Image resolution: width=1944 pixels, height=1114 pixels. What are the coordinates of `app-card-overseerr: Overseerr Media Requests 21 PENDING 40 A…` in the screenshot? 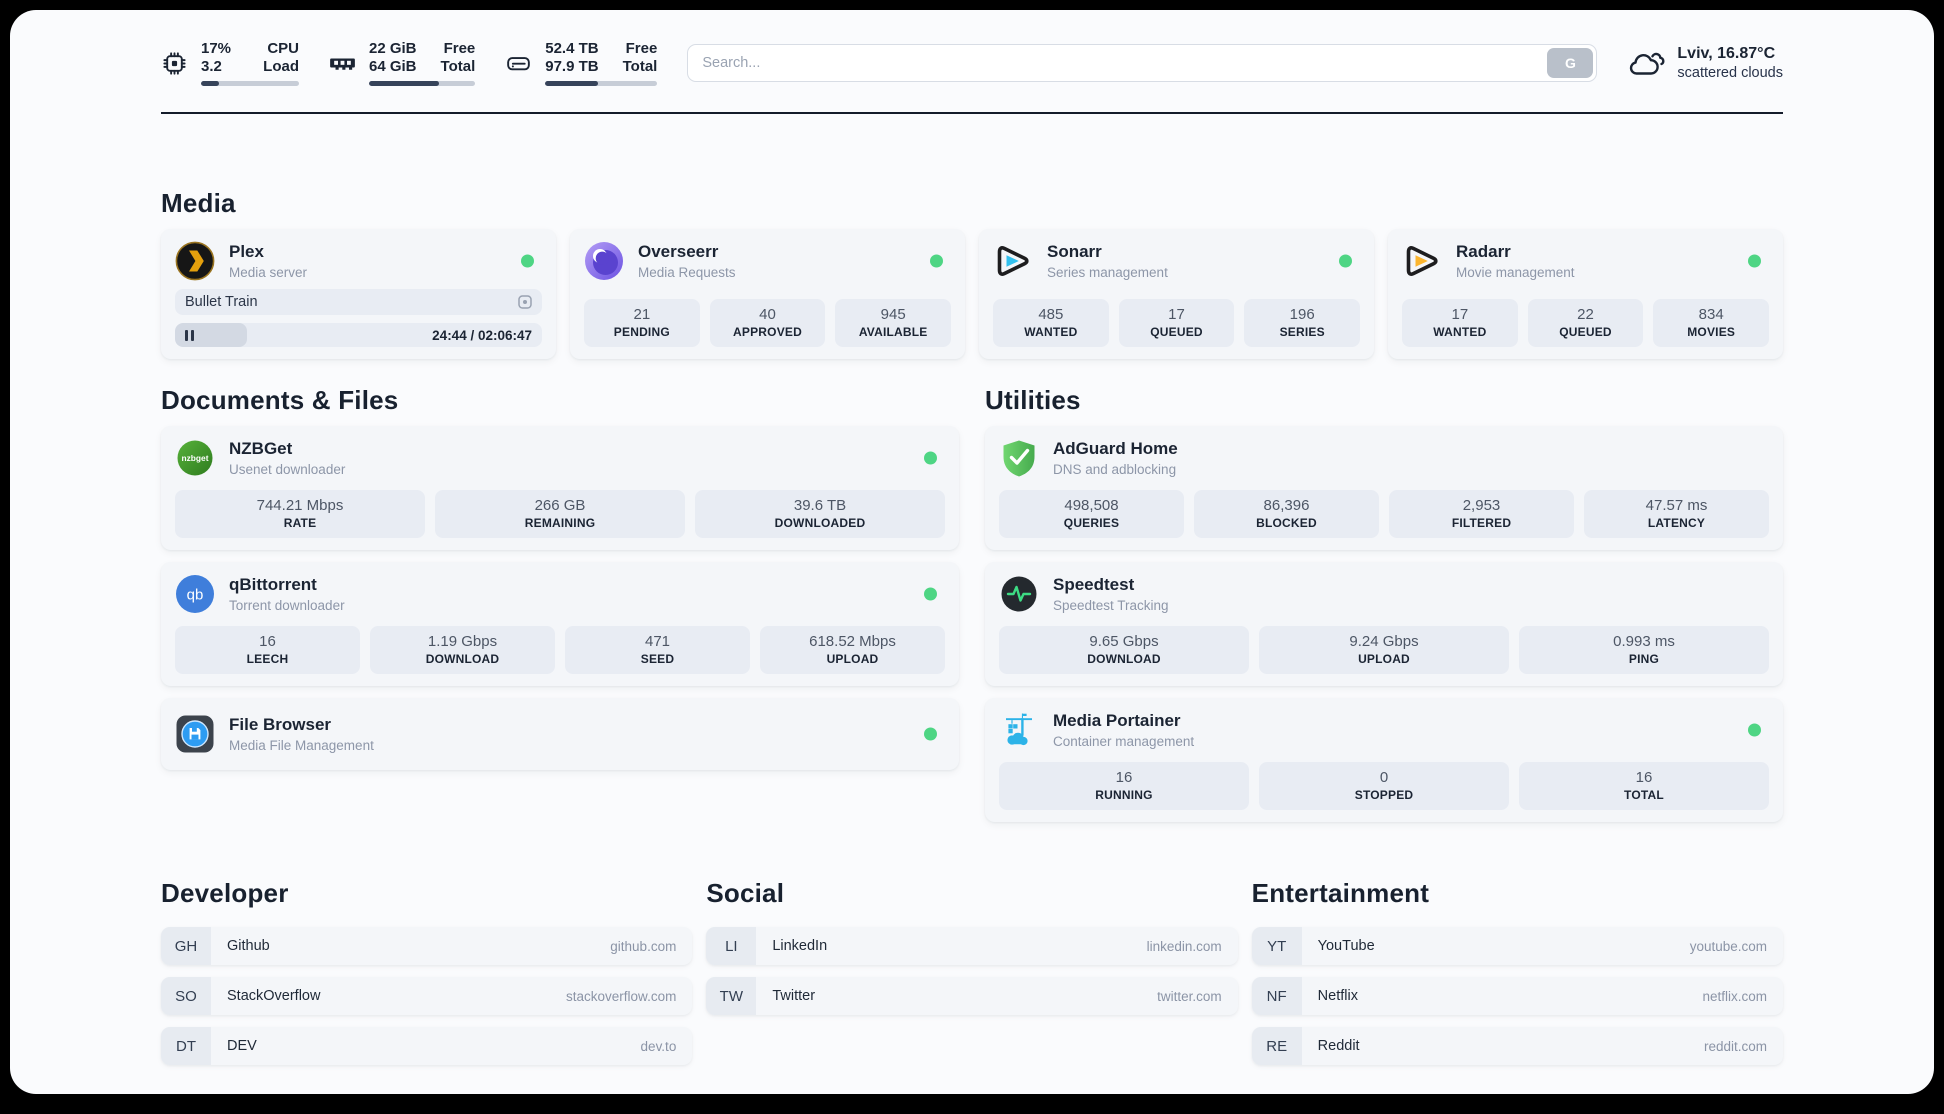 It's located at (767, 294).